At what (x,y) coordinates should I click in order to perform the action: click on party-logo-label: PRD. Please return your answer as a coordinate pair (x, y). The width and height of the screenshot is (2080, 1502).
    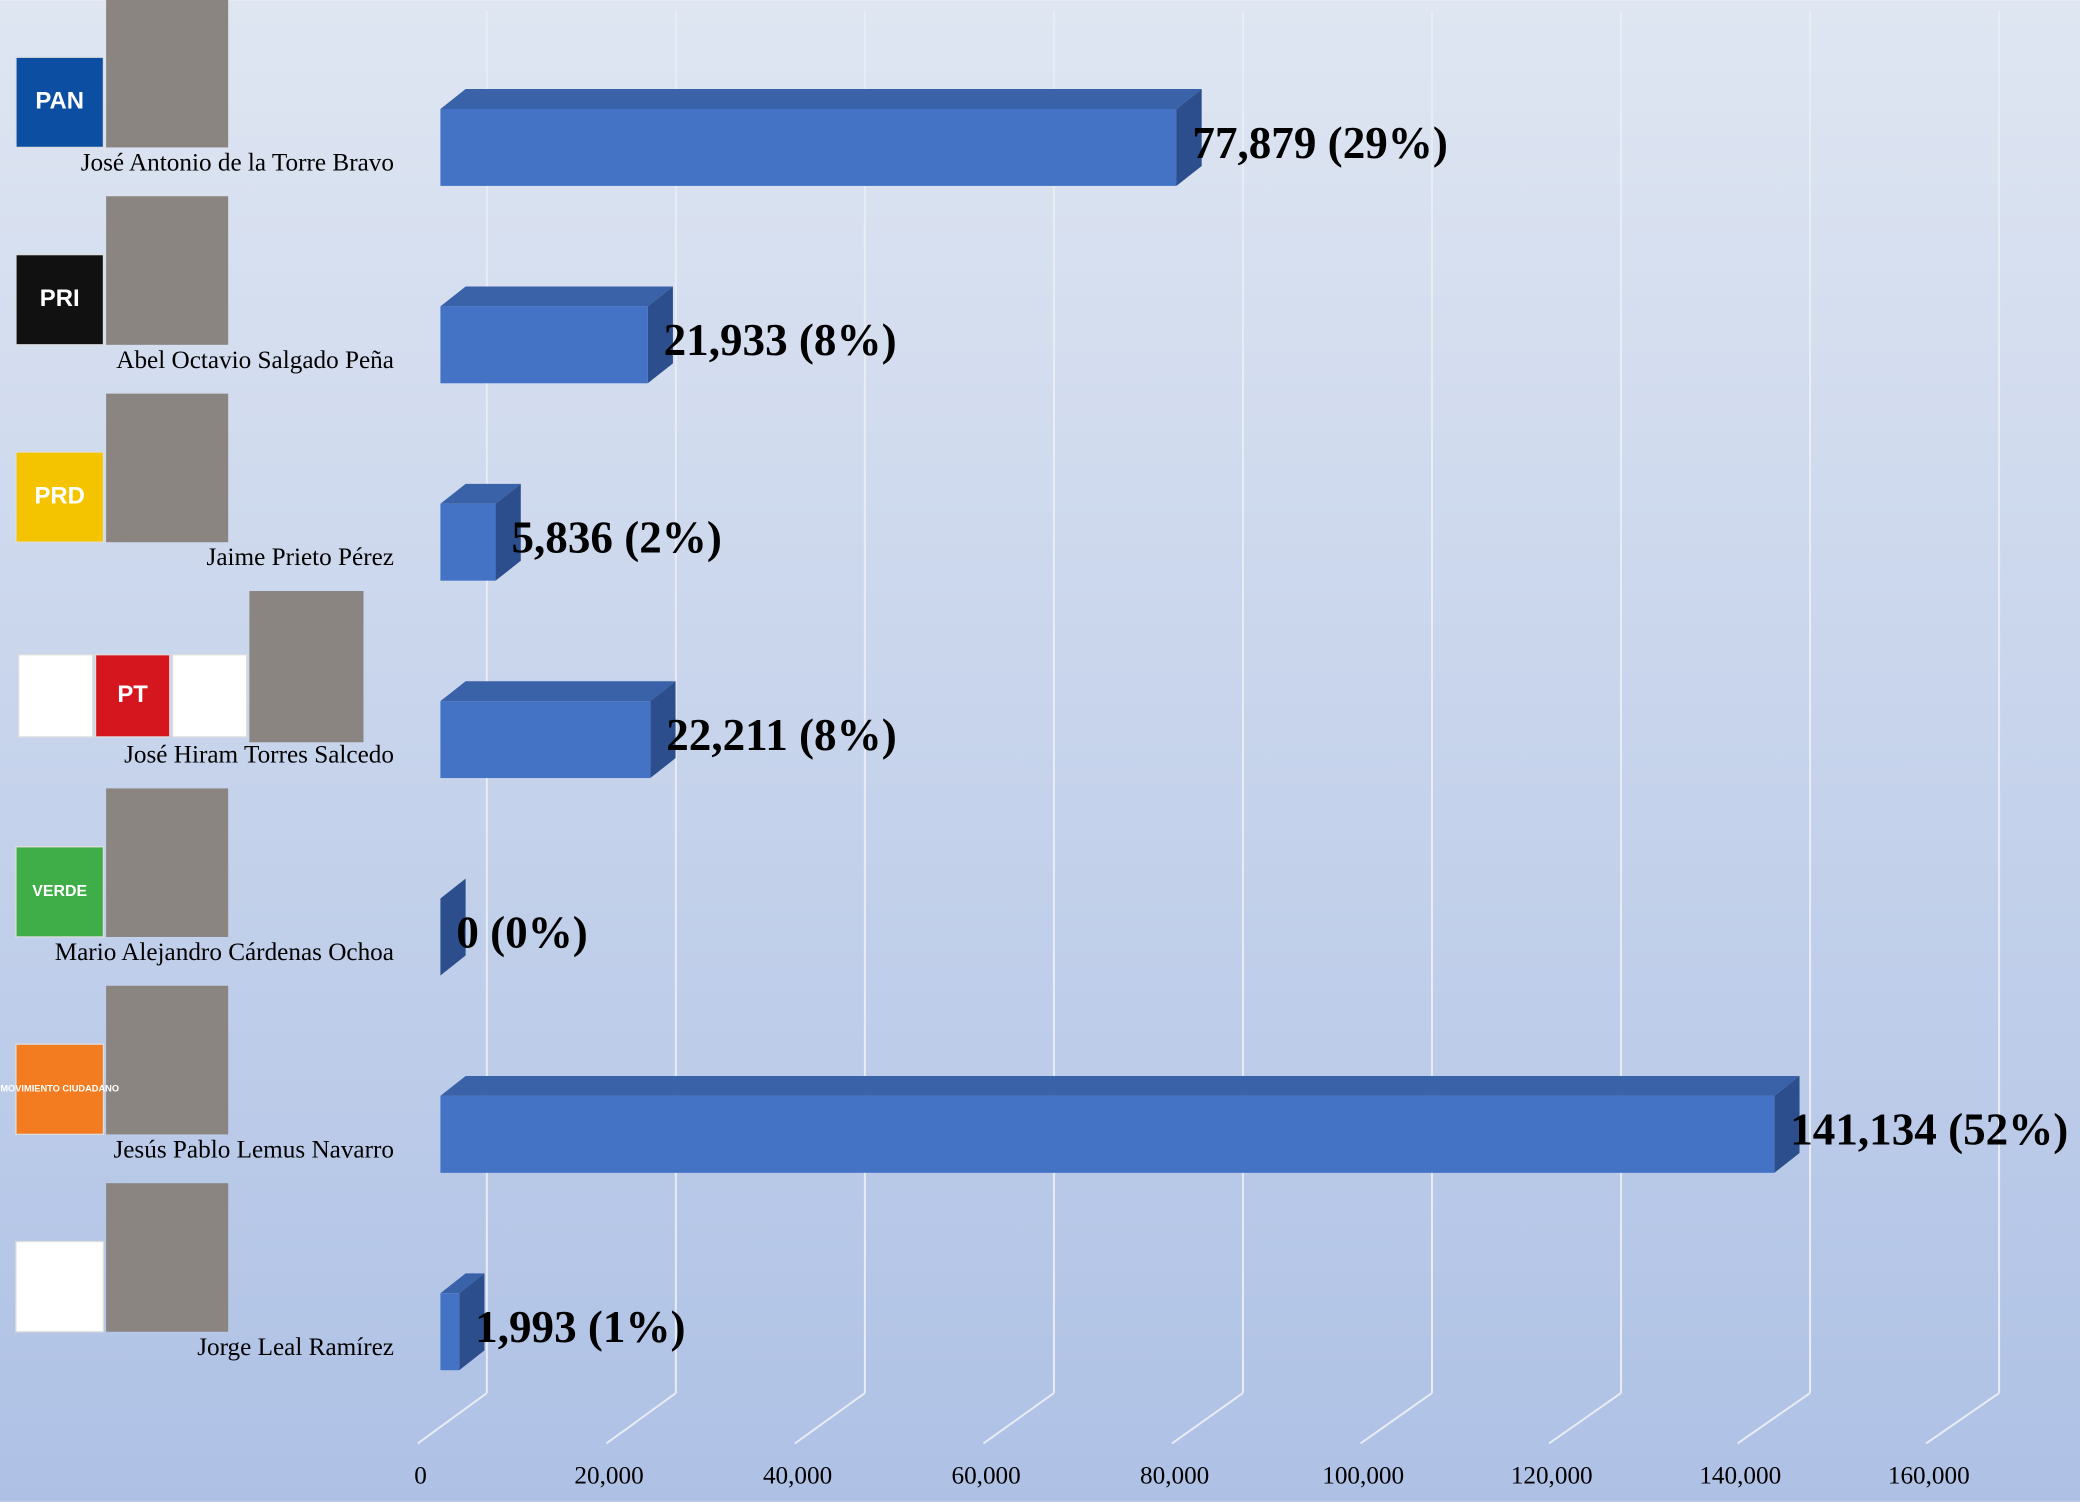
    Looking at the image, I should click on (60, 495).